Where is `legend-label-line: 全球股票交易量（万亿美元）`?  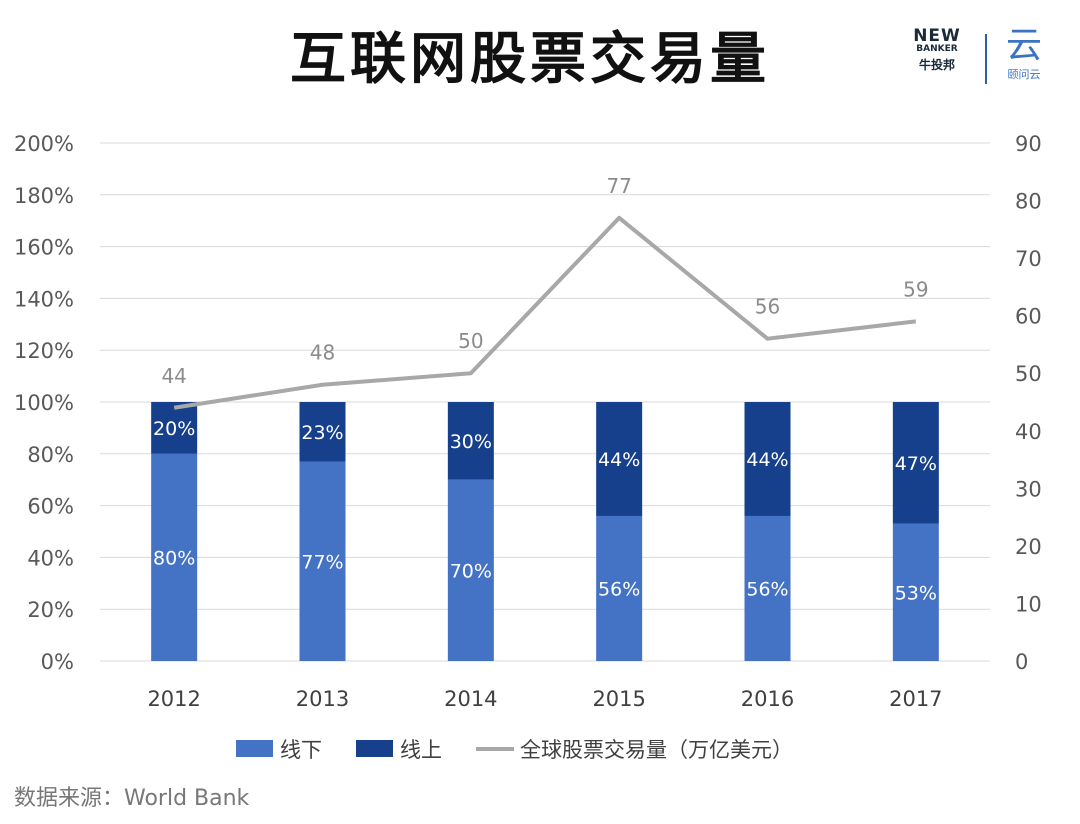
legend-label-line: 全球股票交易量（万亿美元） is located at coordinates (656, 750).